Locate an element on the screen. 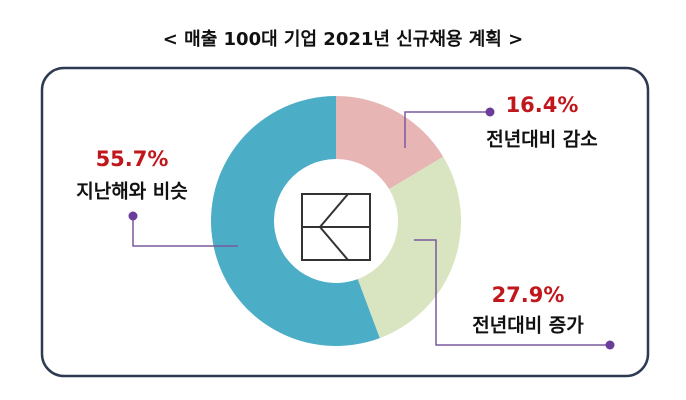 This screenshot has height=400, width=686. category-label: 지난해와 비슷 is located at coordinates (132, 192).